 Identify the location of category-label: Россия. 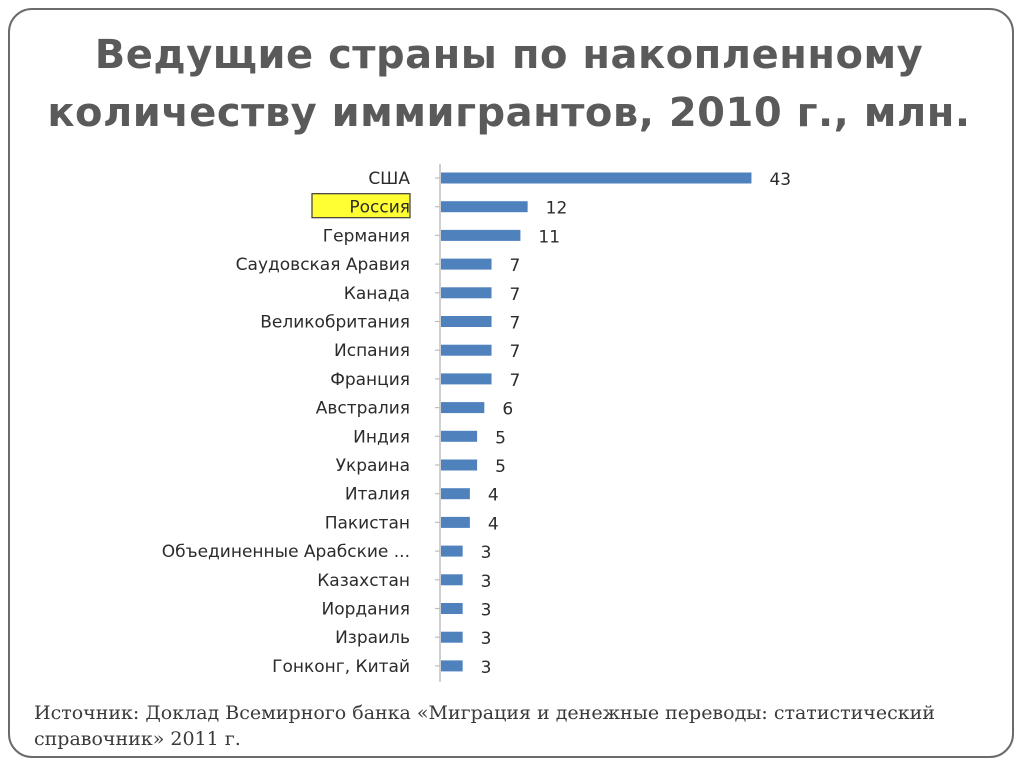
(379, 208).